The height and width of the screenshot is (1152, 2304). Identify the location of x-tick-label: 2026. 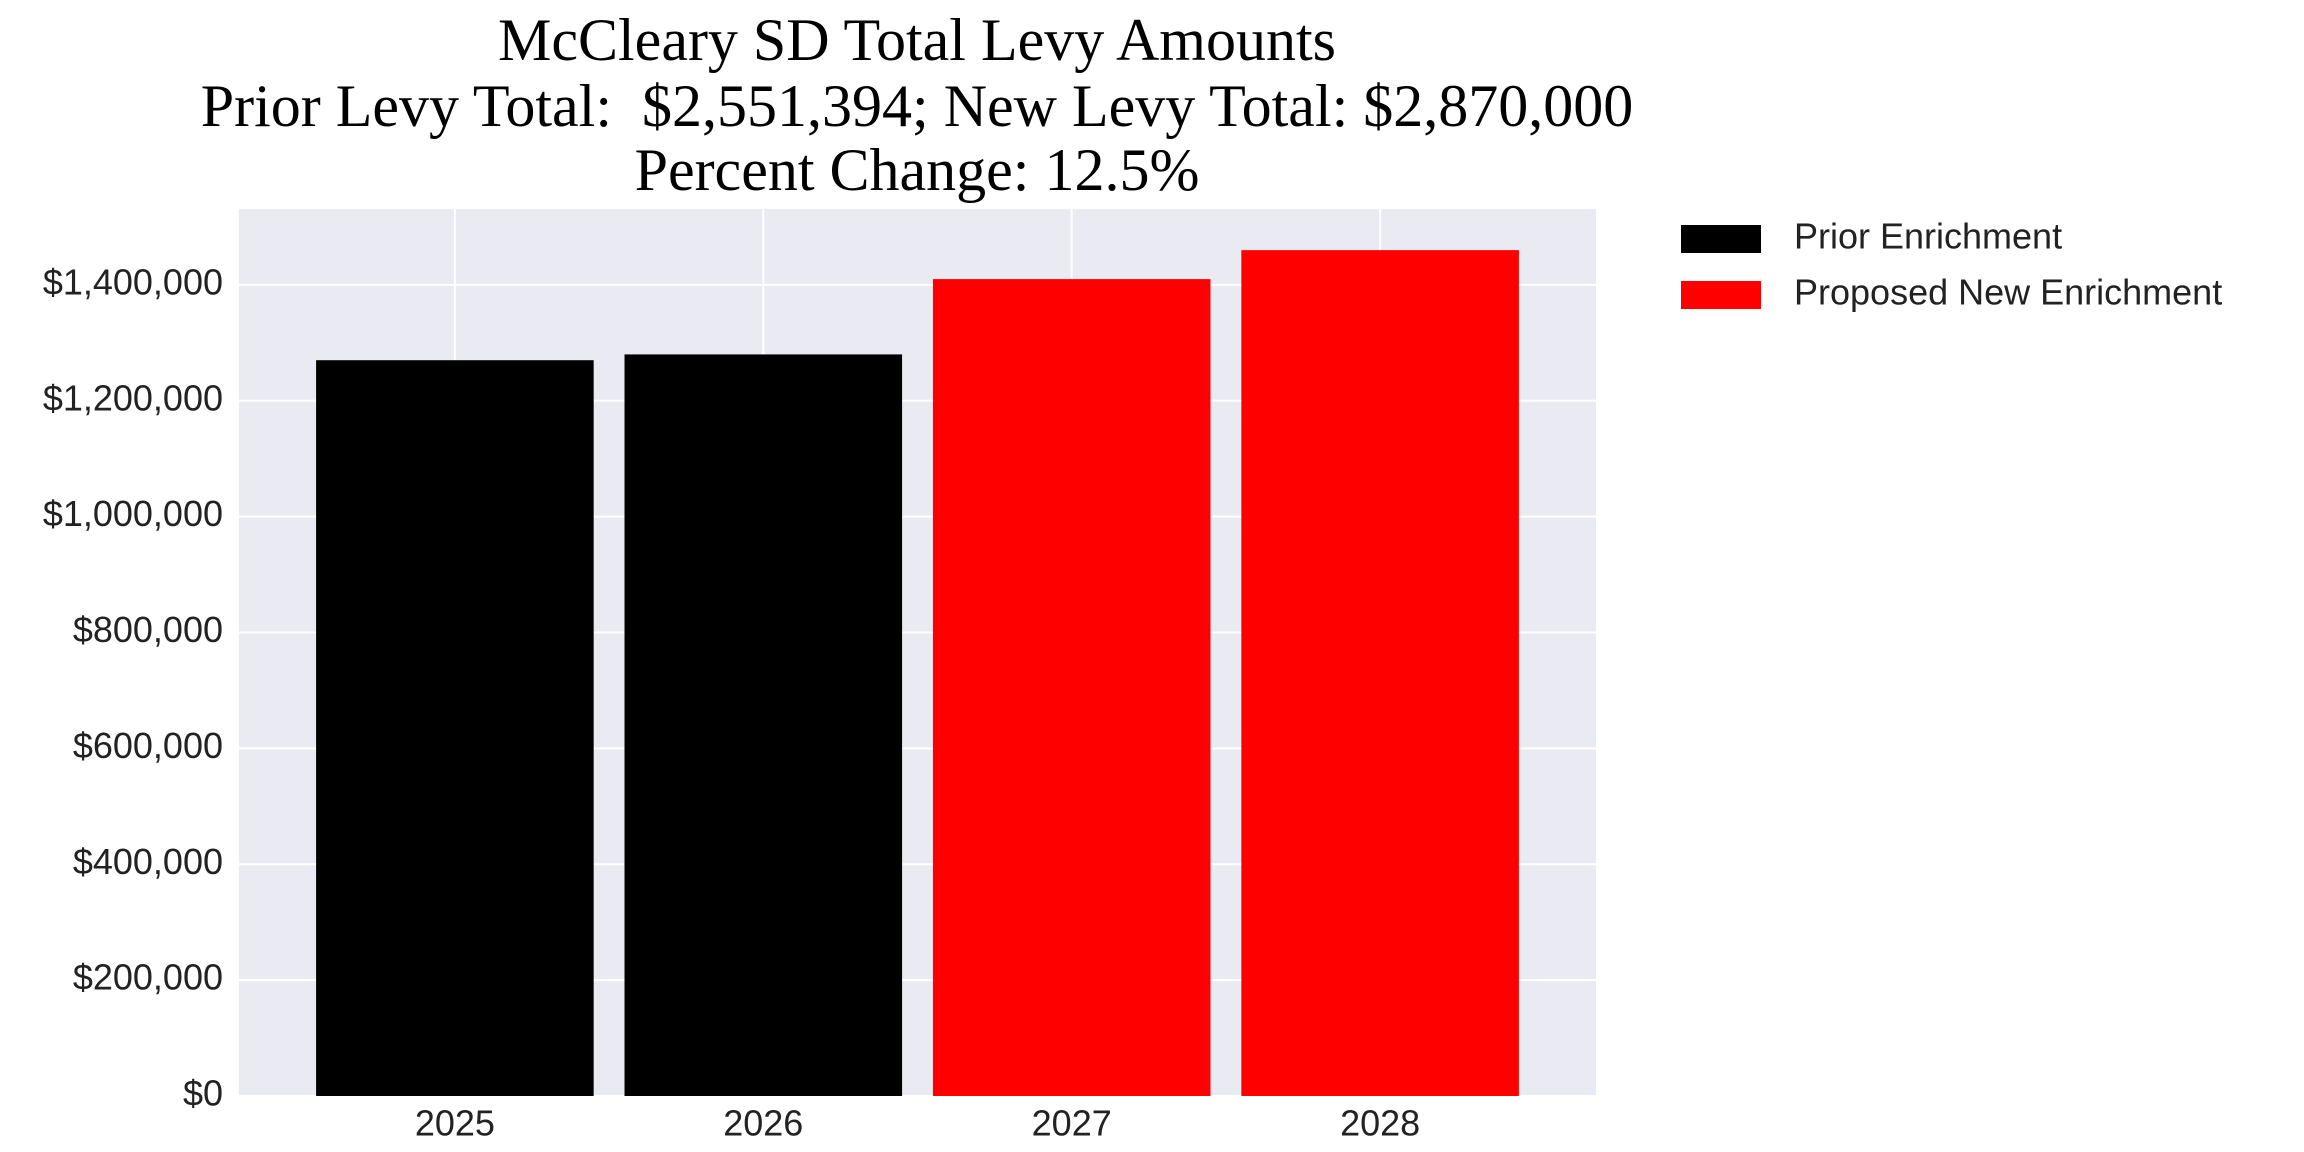
(763, 1123).